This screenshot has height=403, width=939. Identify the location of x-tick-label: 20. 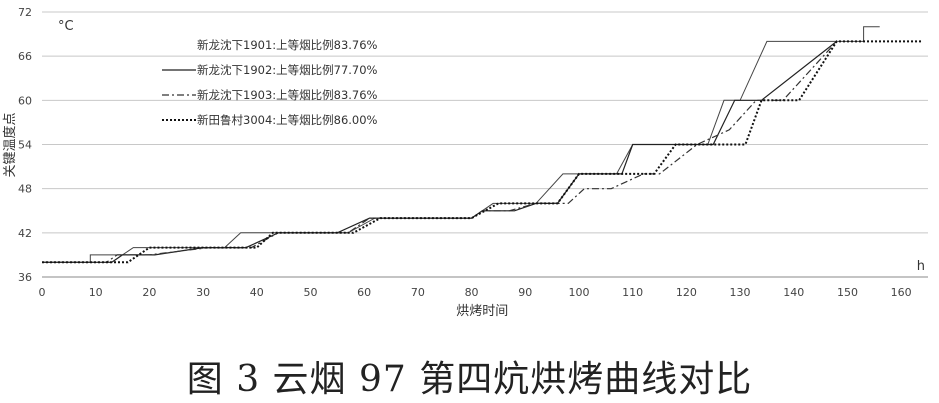
(149, 292).